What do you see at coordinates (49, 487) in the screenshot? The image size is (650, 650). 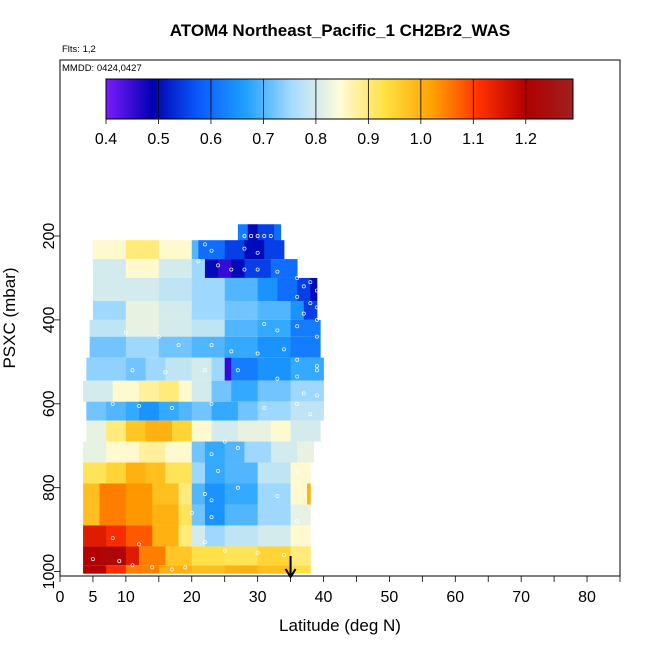 I see `y-tick-label: 800` at bounding box center [49, 487].